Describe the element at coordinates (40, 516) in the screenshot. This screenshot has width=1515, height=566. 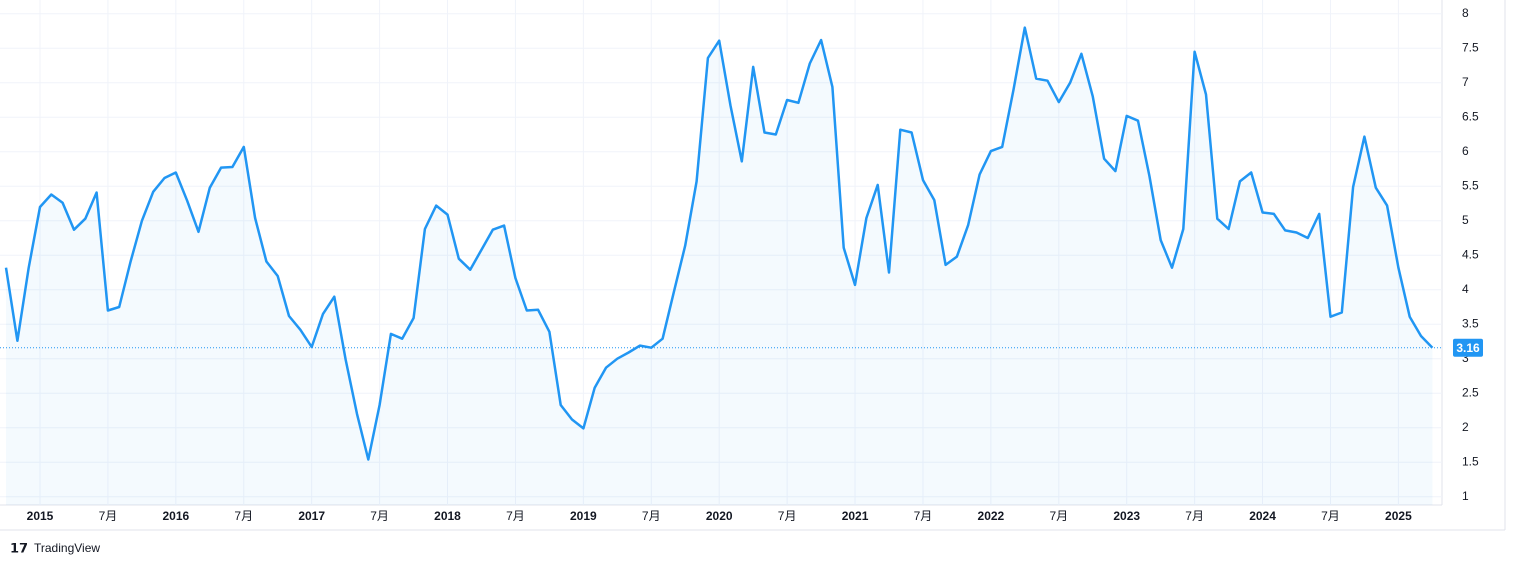
I see `x-tick-label: 2015` at that location.